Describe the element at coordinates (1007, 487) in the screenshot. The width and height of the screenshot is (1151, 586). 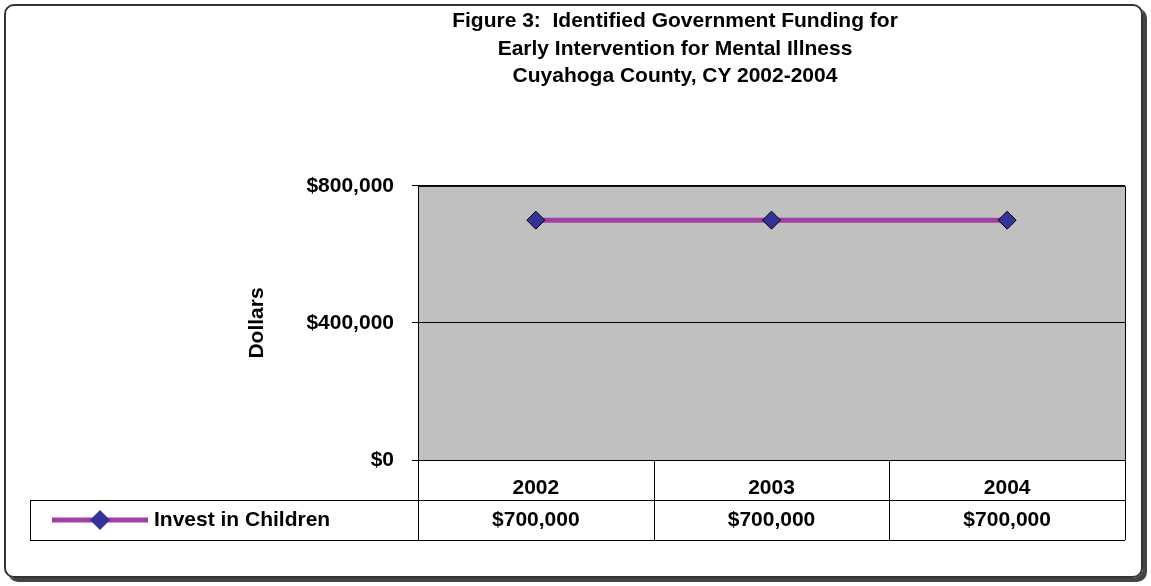
I see `x-tick-label: 2004` at that location.